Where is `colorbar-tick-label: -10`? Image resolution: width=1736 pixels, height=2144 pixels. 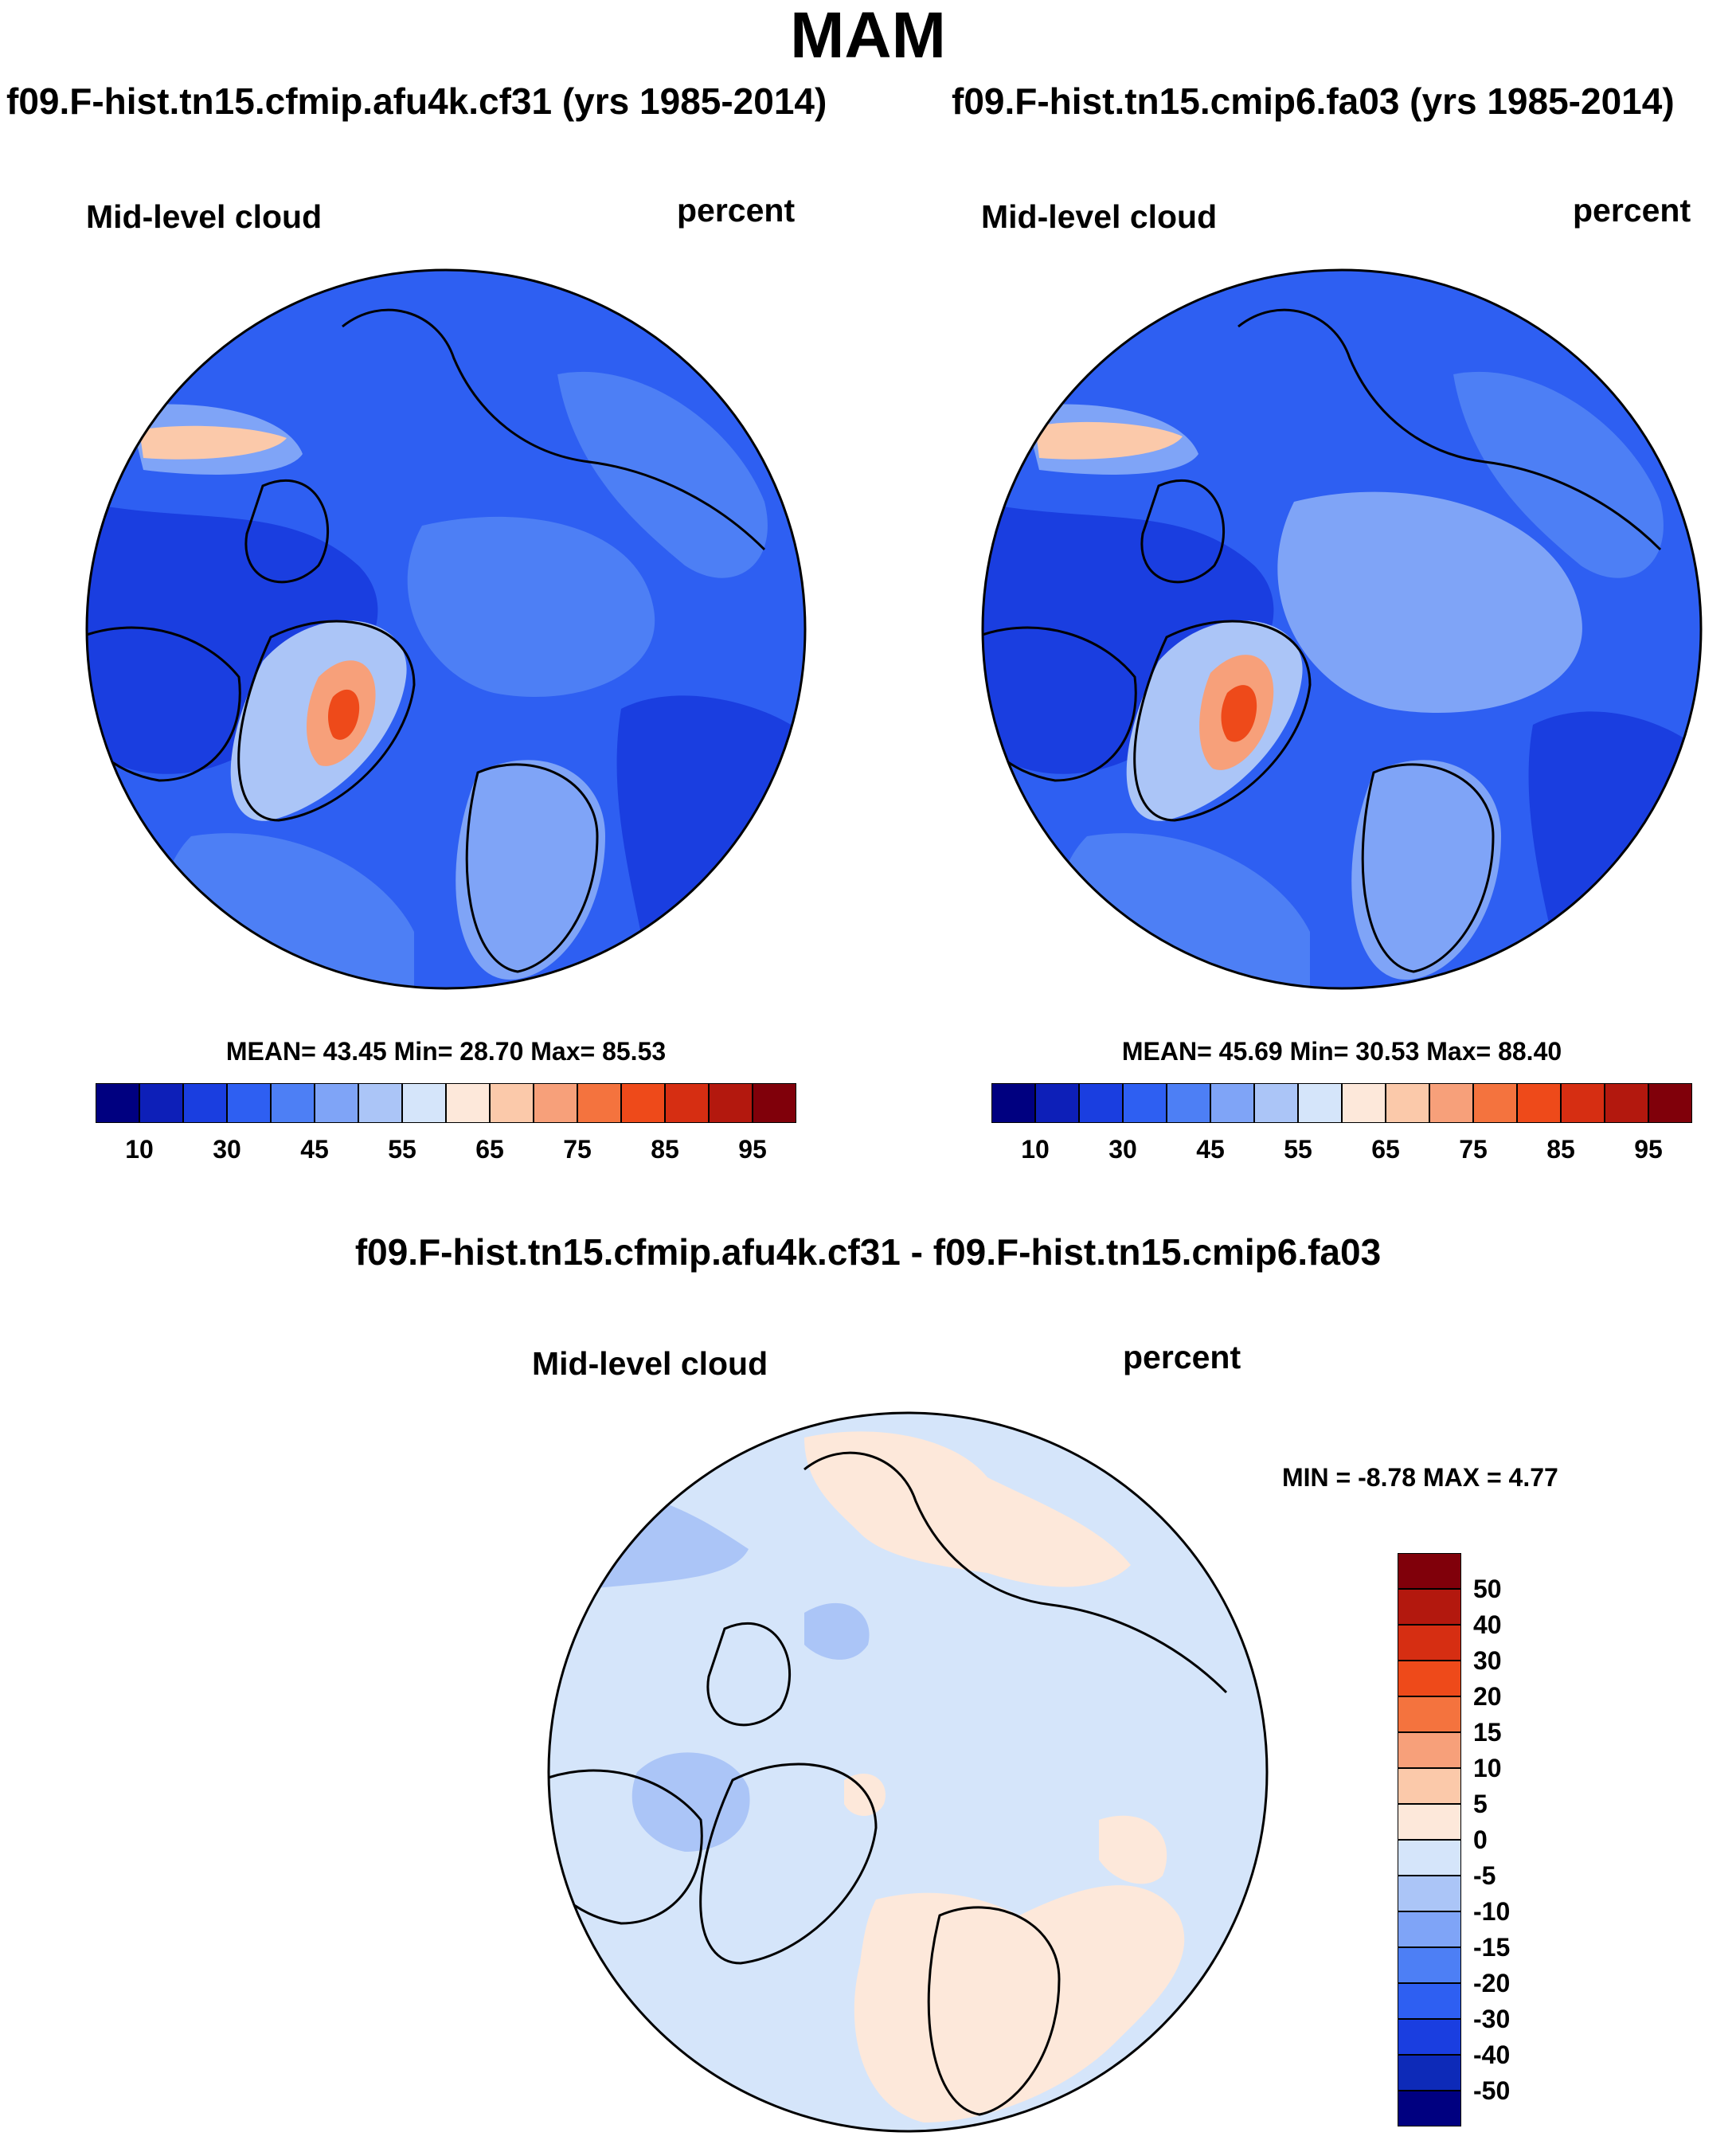 colorbar-tick-label: -10 is located at coordinates (1492, 1912).